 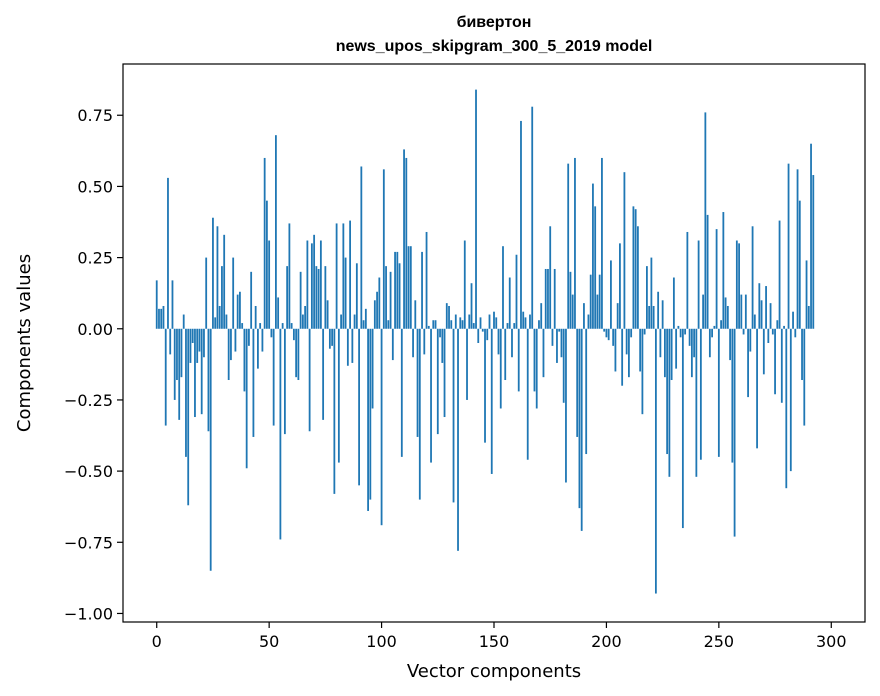 I want to click on x-tick-label: 0, so click(x=157, y=641).